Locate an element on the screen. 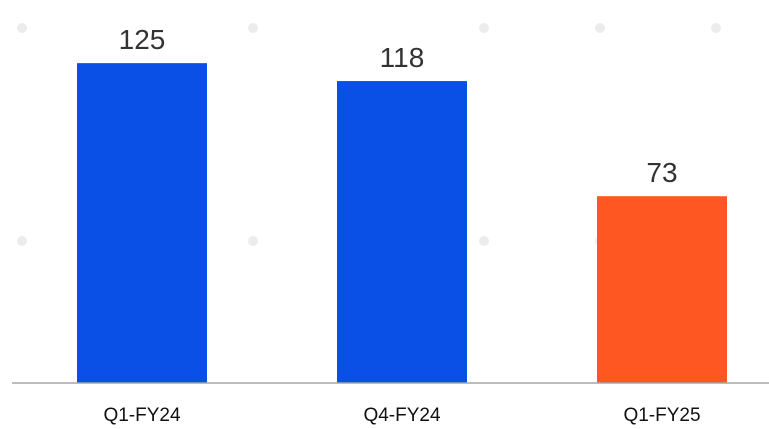  bar-q1-fy24 is located at coordinates (142, 223).